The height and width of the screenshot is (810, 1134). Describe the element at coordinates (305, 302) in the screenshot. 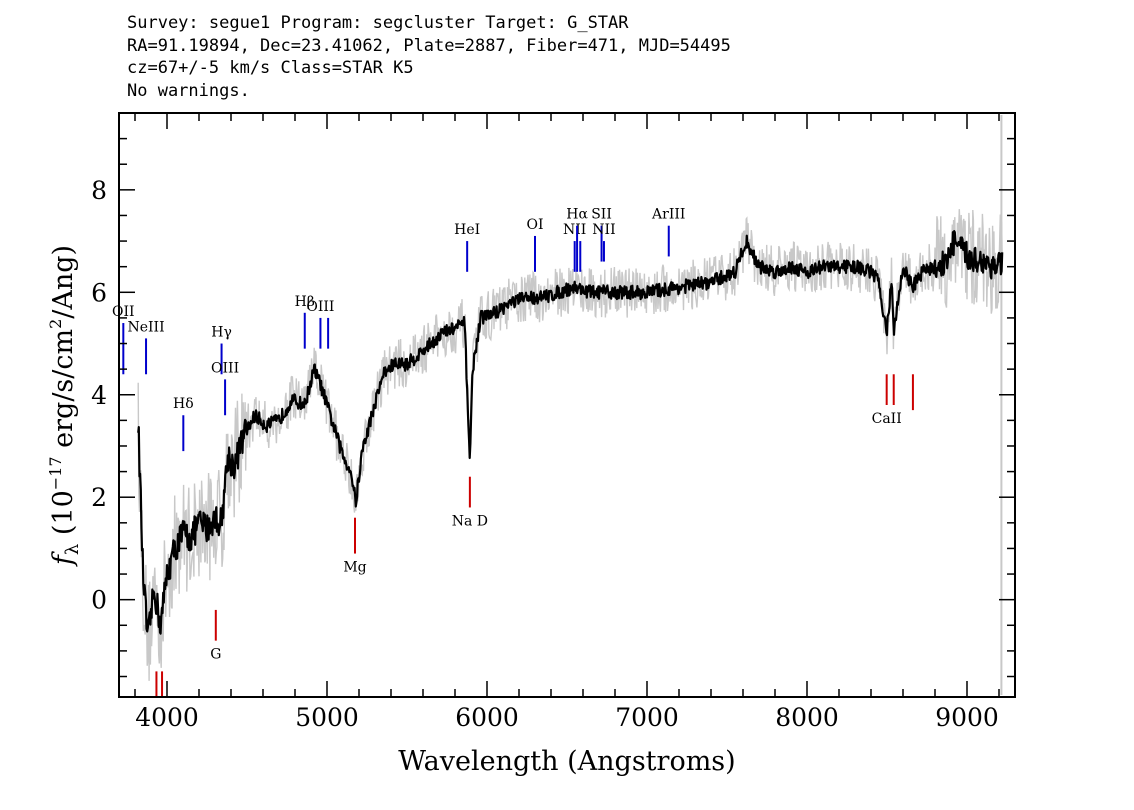

I see `emission-line-label: Hβ` at that location.